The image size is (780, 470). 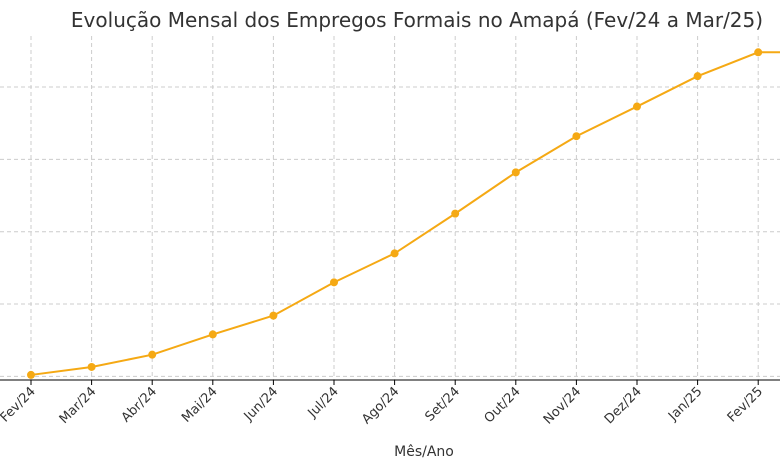 What do you see at coordinates (623, 405) in the screenshot?
I see `x-tick-label: Dez/24` at bounding box center [623, 405].